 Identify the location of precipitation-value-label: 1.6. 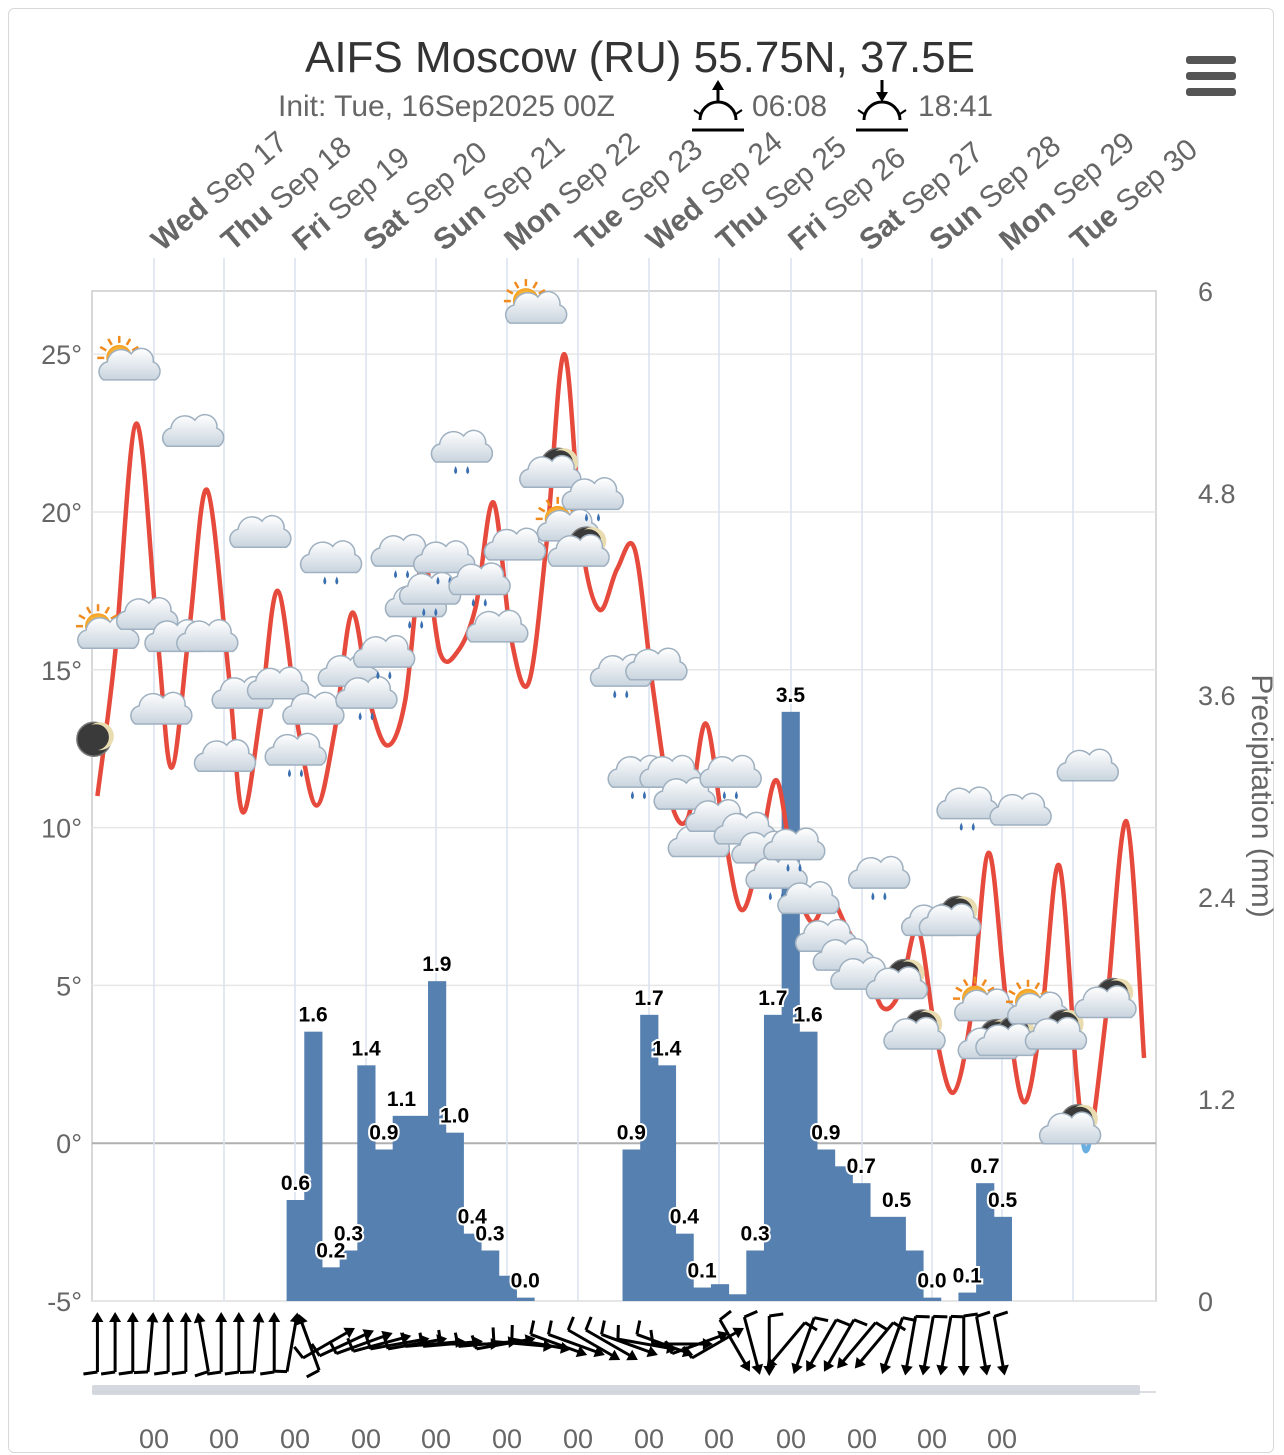
(313, 1015).